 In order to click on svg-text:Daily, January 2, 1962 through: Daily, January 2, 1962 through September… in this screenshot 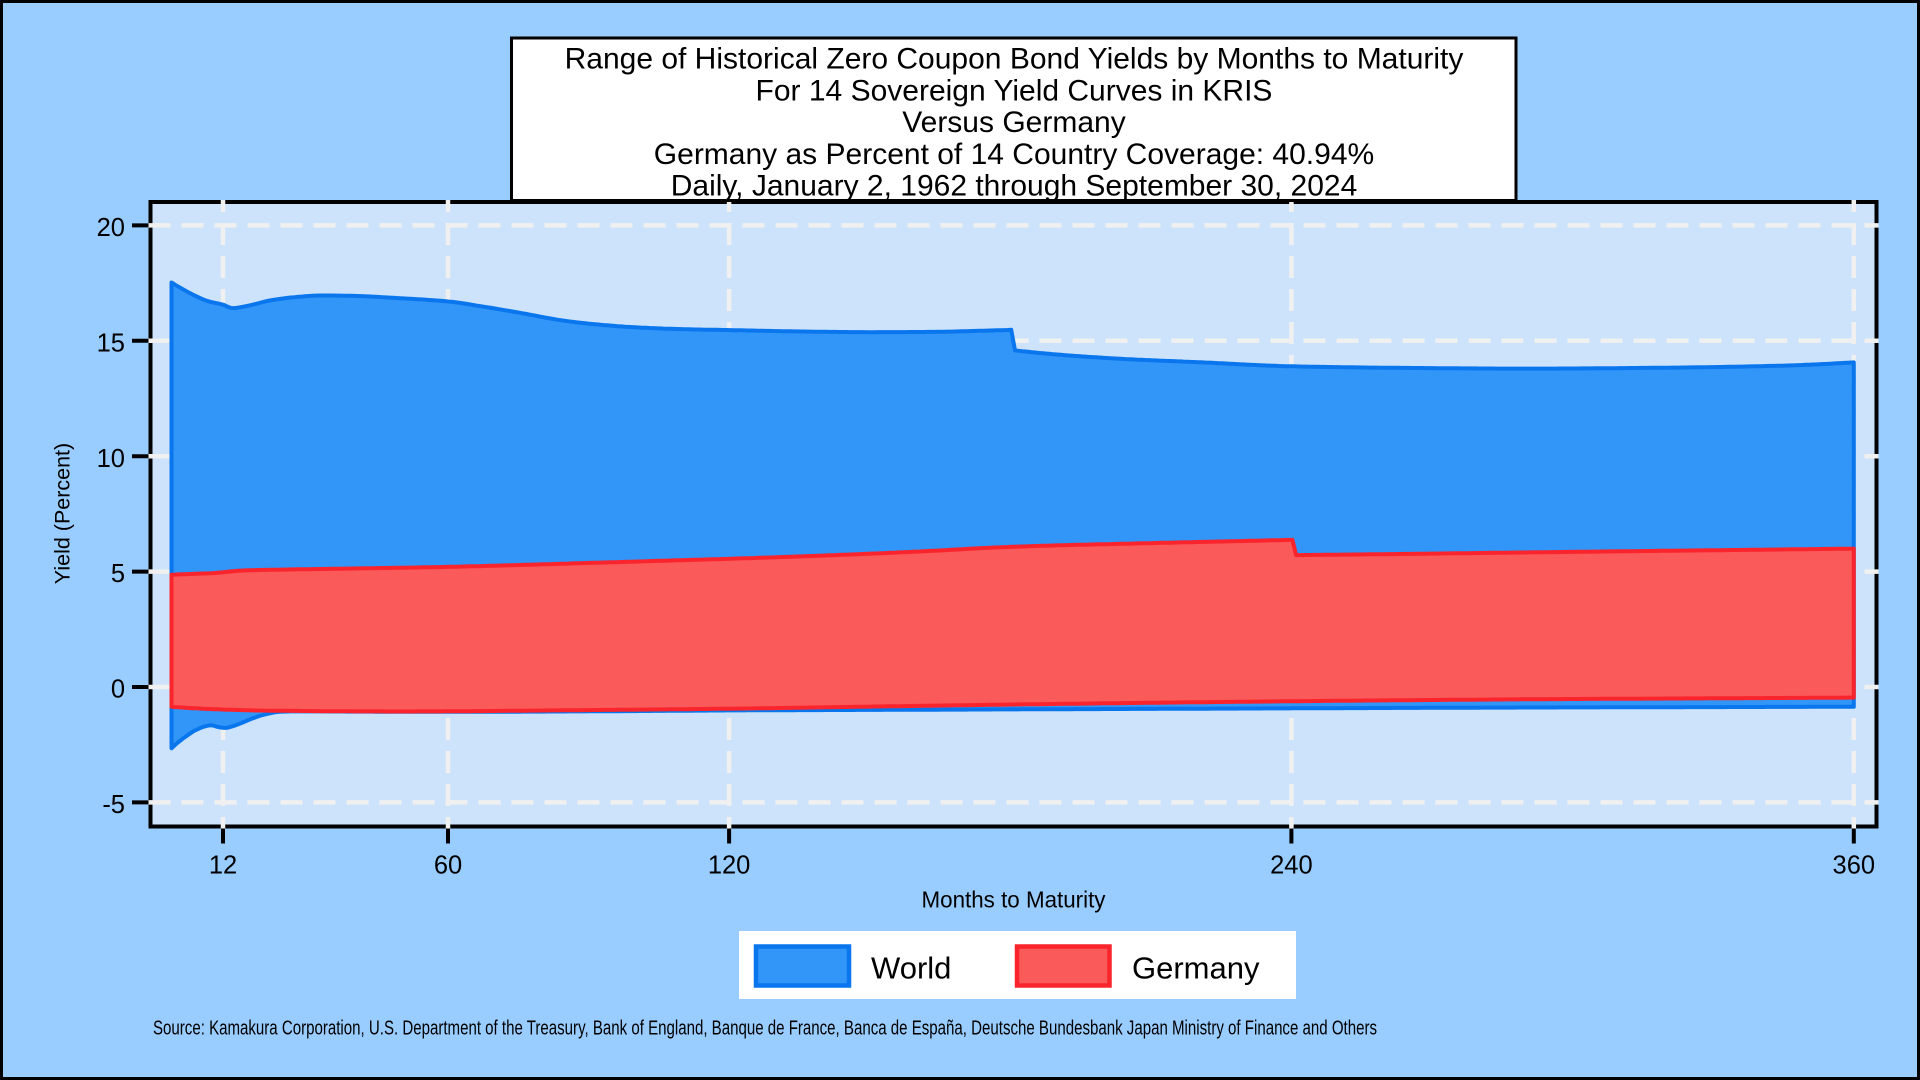, I will do `click(1014, 186)`.